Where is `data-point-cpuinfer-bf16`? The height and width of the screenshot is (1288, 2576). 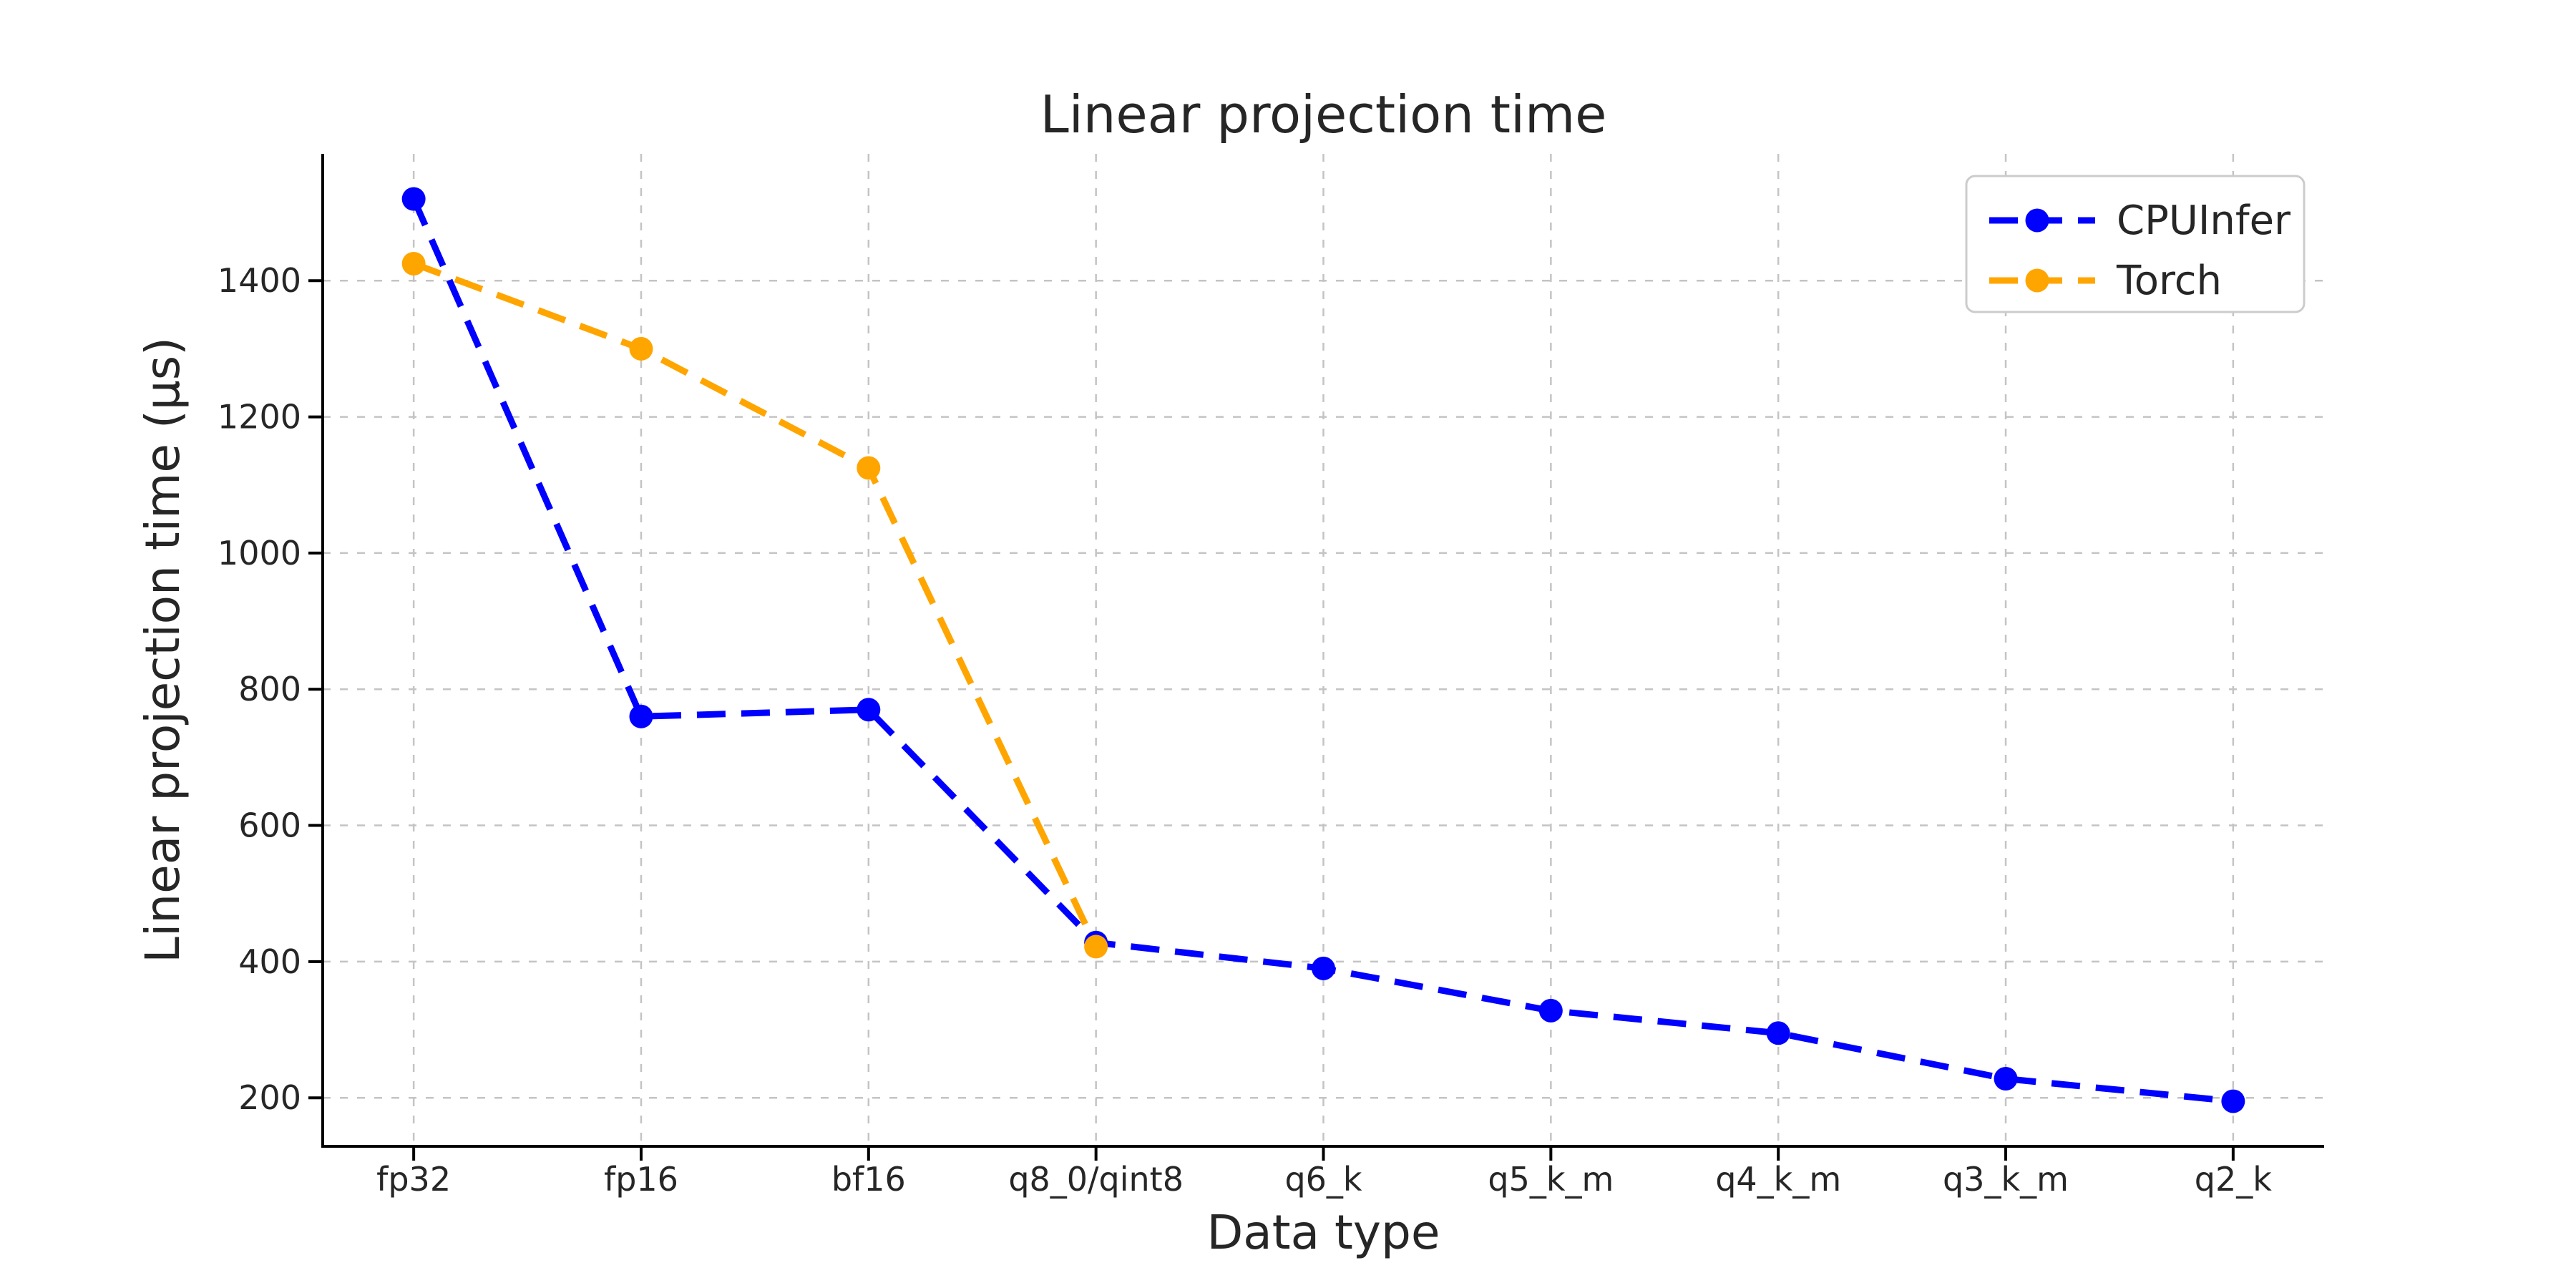 data-point-cpuinfer-bf16 is located at coordinates (869, 710).